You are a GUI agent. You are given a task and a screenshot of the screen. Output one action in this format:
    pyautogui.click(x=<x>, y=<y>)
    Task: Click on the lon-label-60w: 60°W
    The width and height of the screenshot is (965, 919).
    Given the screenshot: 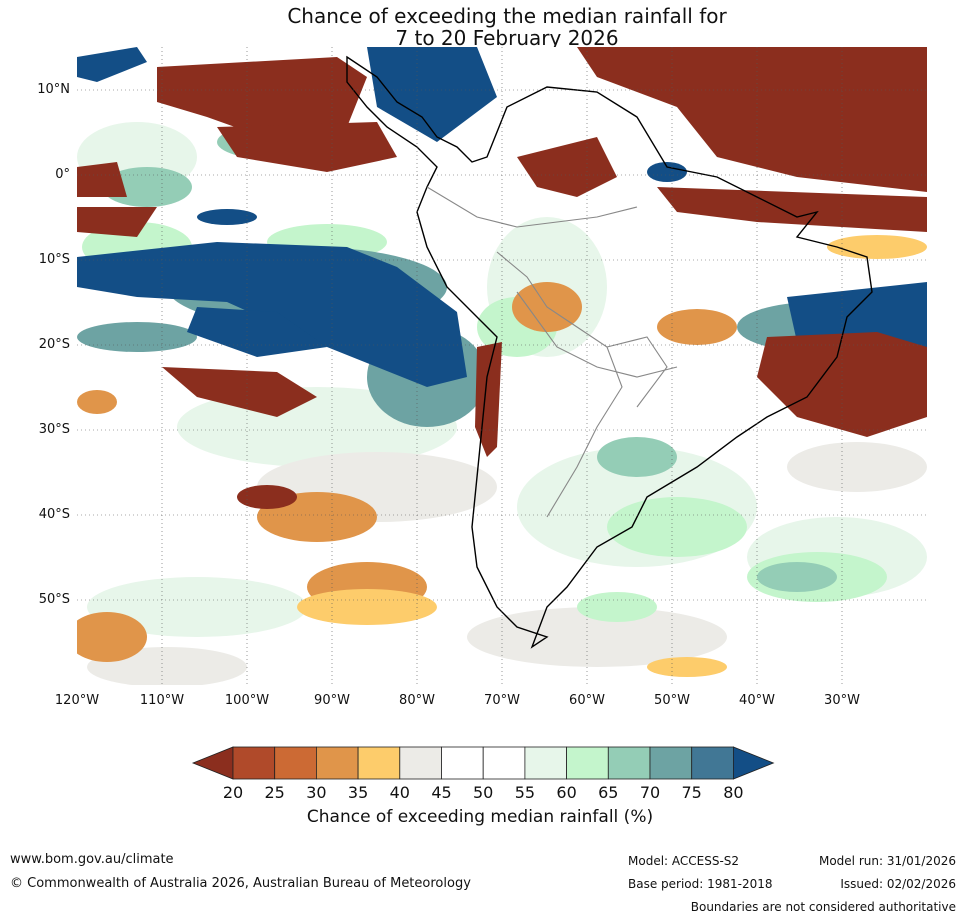 What is the action you would take?
    pyautogui.click(x=587, y=700)
    